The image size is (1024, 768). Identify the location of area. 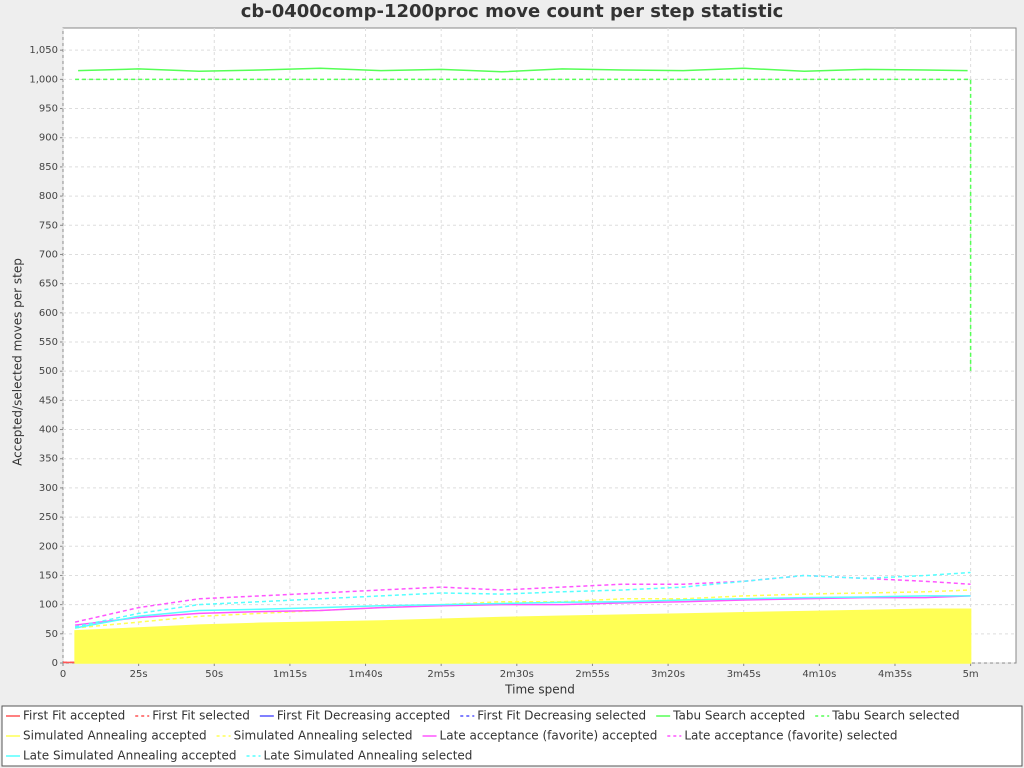
(523, 636).